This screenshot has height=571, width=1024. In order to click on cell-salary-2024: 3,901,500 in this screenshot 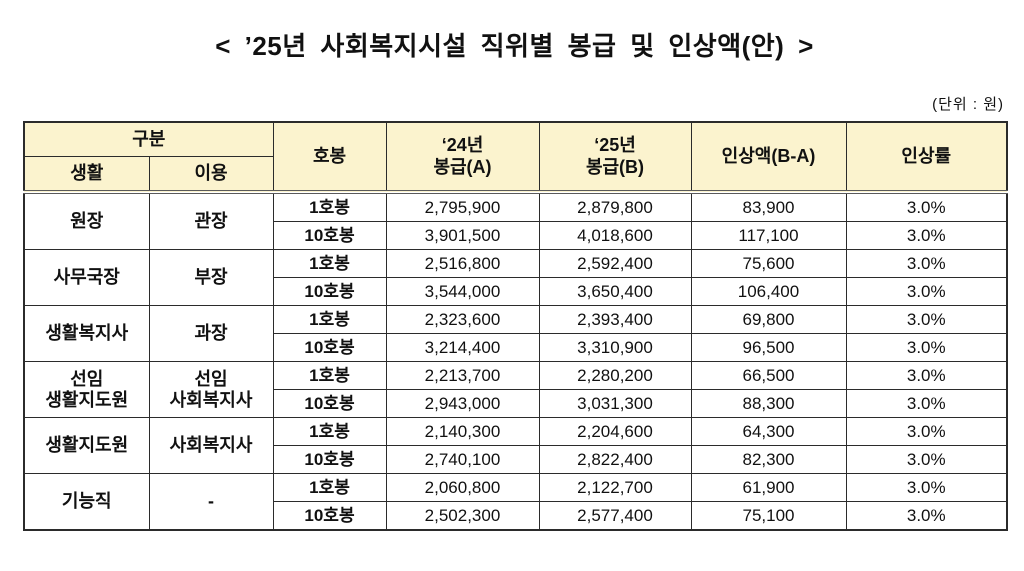, I will do `click(462, 235)`.